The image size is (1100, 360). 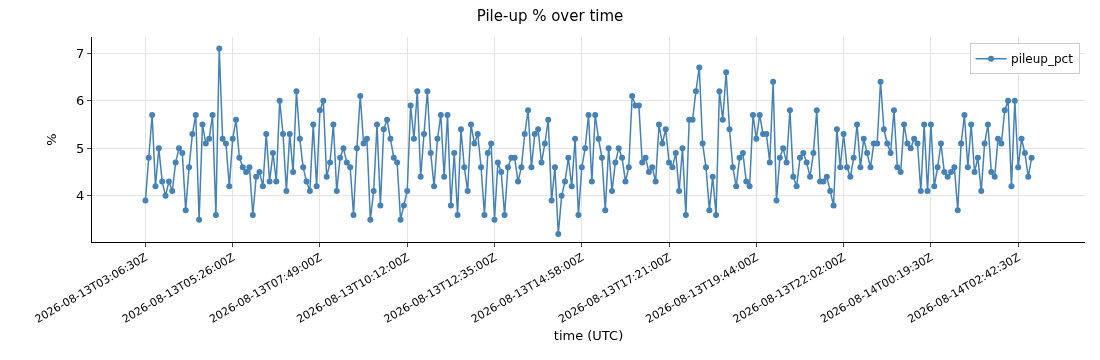 I want to click on chart-title: Pile-up % over time, so click(x=550, y=16).